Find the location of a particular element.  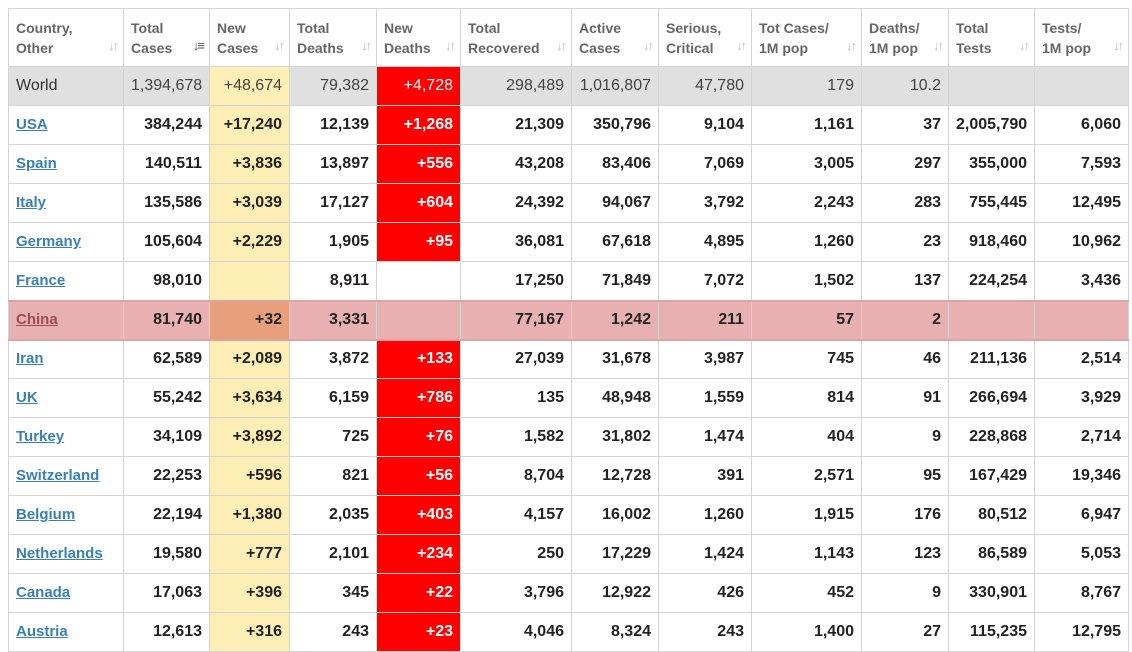

cell-deaths-per-1m: 2 is located at coordinates (905, 320).